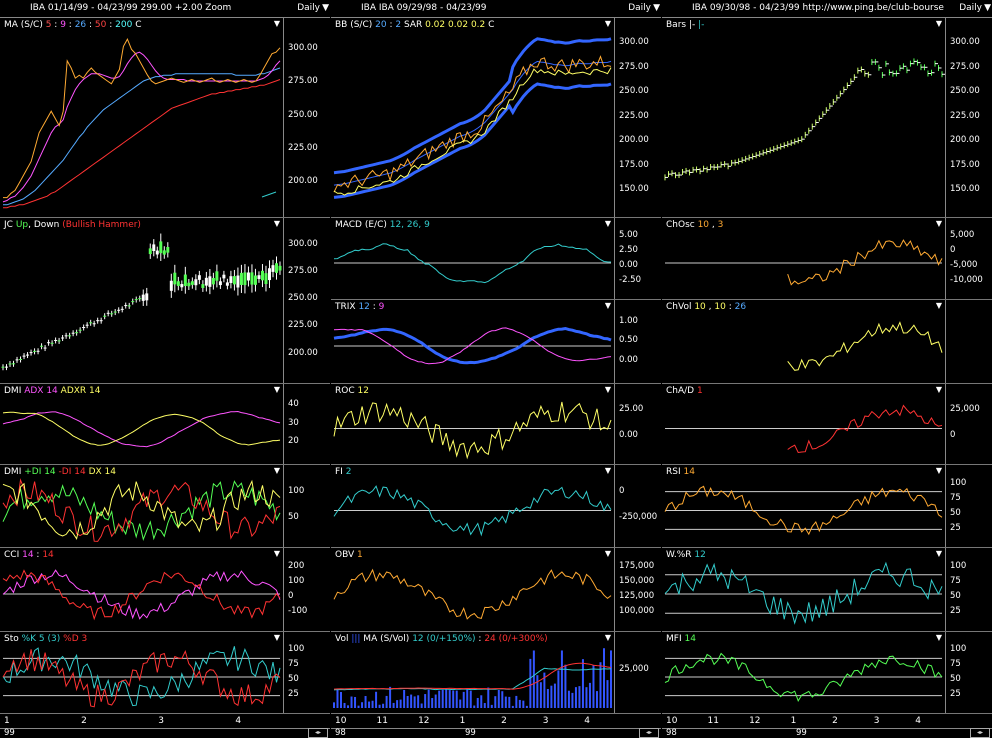 This screenshot has width=992, height=738. Describe the element at coordinates (141, 511) in the screenshot. I see `dmi2-series-line` at that location.